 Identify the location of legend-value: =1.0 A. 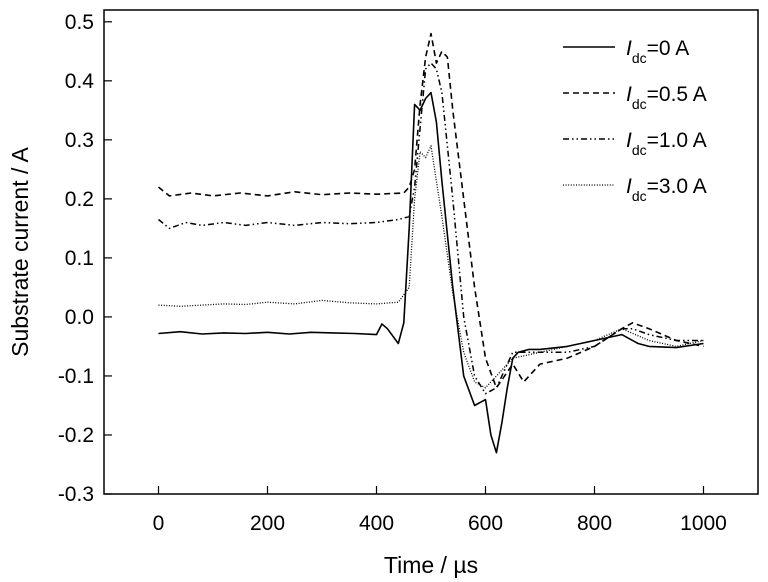
(677, 140).